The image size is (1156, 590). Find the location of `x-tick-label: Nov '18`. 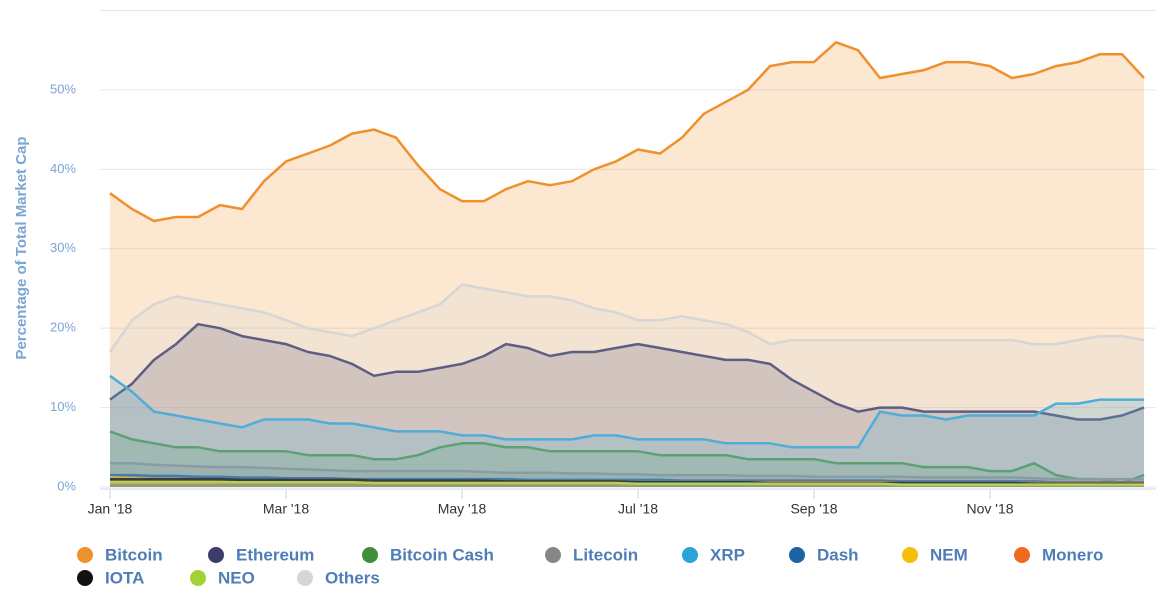

x-tick-label: Nov '18 is located at coordinates (989, 509).